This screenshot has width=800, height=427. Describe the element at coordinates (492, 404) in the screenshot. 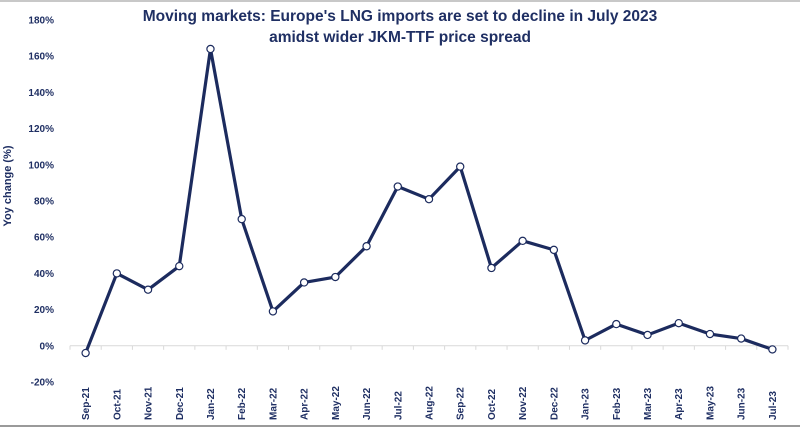

I see `x-tick-label: Oct-22` at that location.